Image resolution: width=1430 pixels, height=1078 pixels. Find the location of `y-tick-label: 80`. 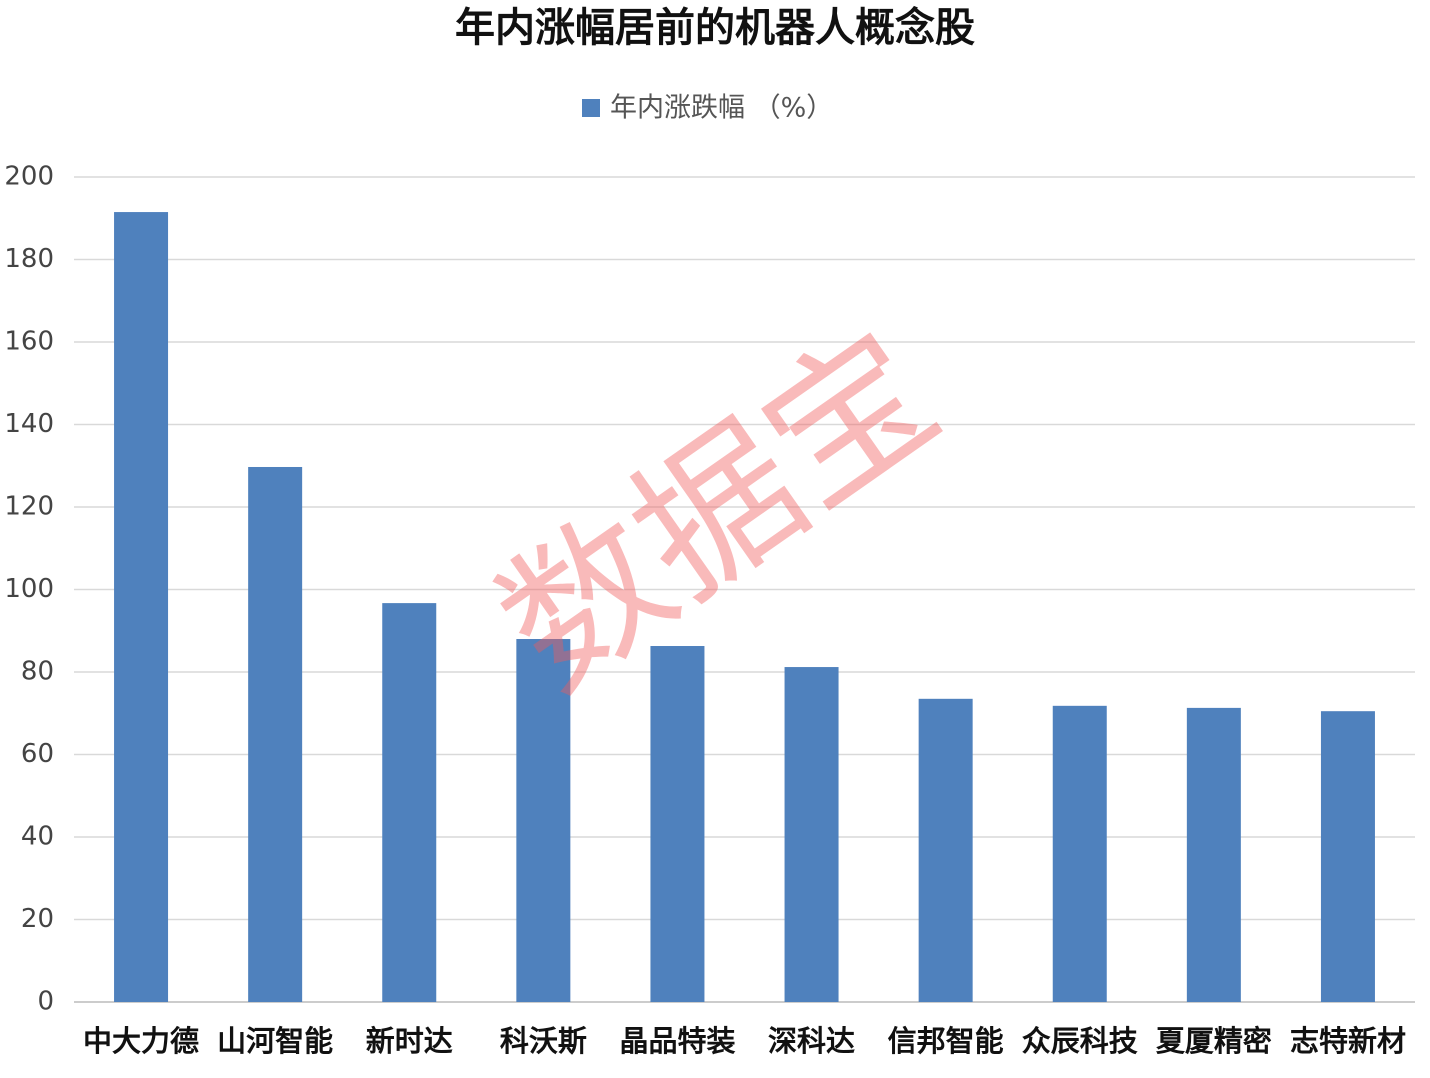

y-tick-label: 80 is located at coordinates (37, 672).